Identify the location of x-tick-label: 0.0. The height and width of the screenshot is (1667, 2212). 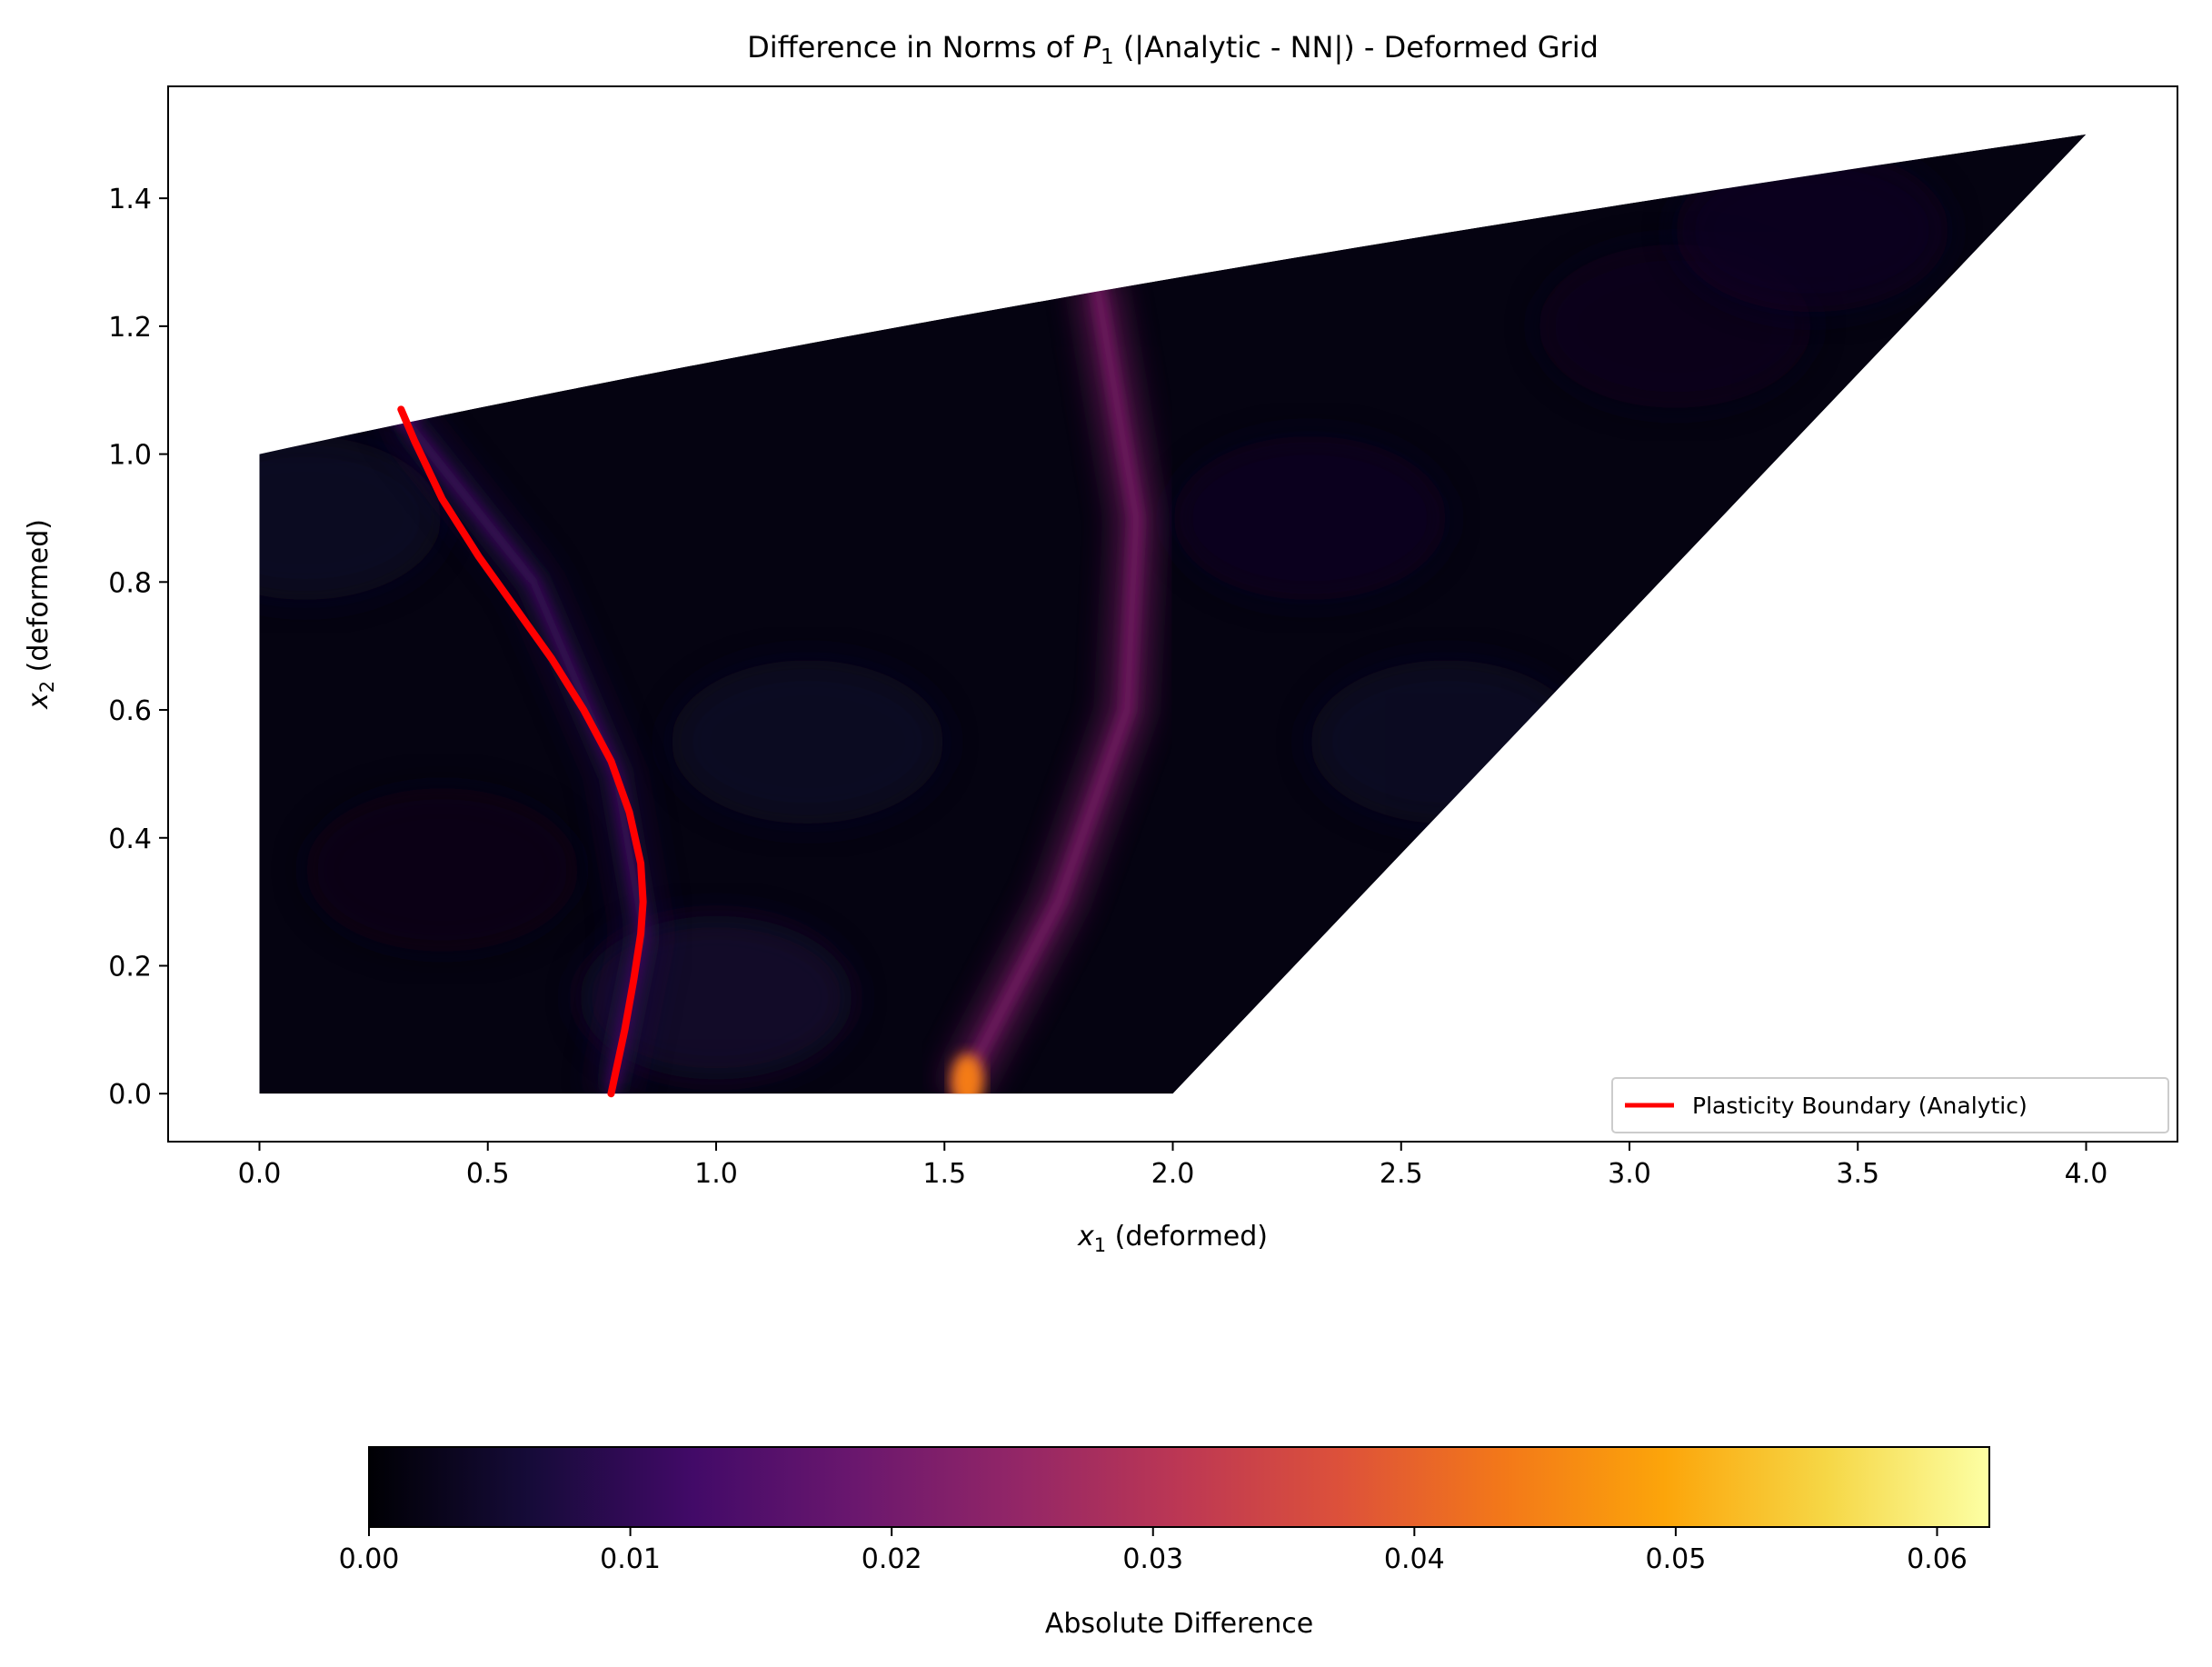
(260, 1174).